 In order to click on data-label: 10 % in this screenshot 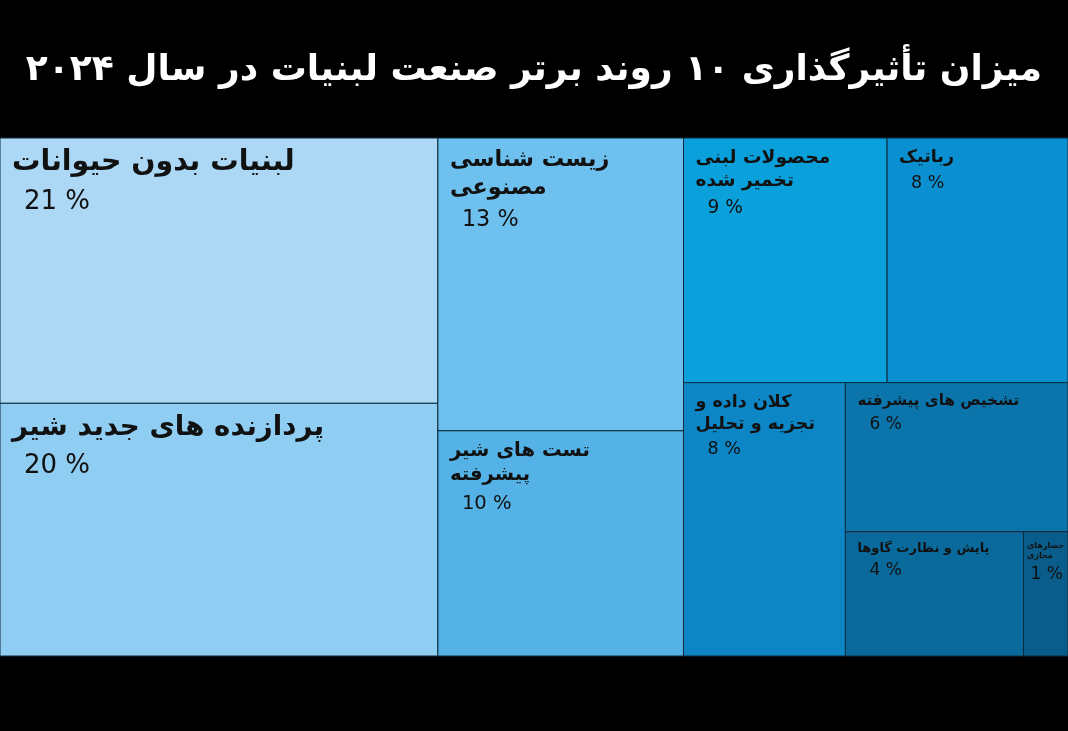, I will do `click(486, 502)`.